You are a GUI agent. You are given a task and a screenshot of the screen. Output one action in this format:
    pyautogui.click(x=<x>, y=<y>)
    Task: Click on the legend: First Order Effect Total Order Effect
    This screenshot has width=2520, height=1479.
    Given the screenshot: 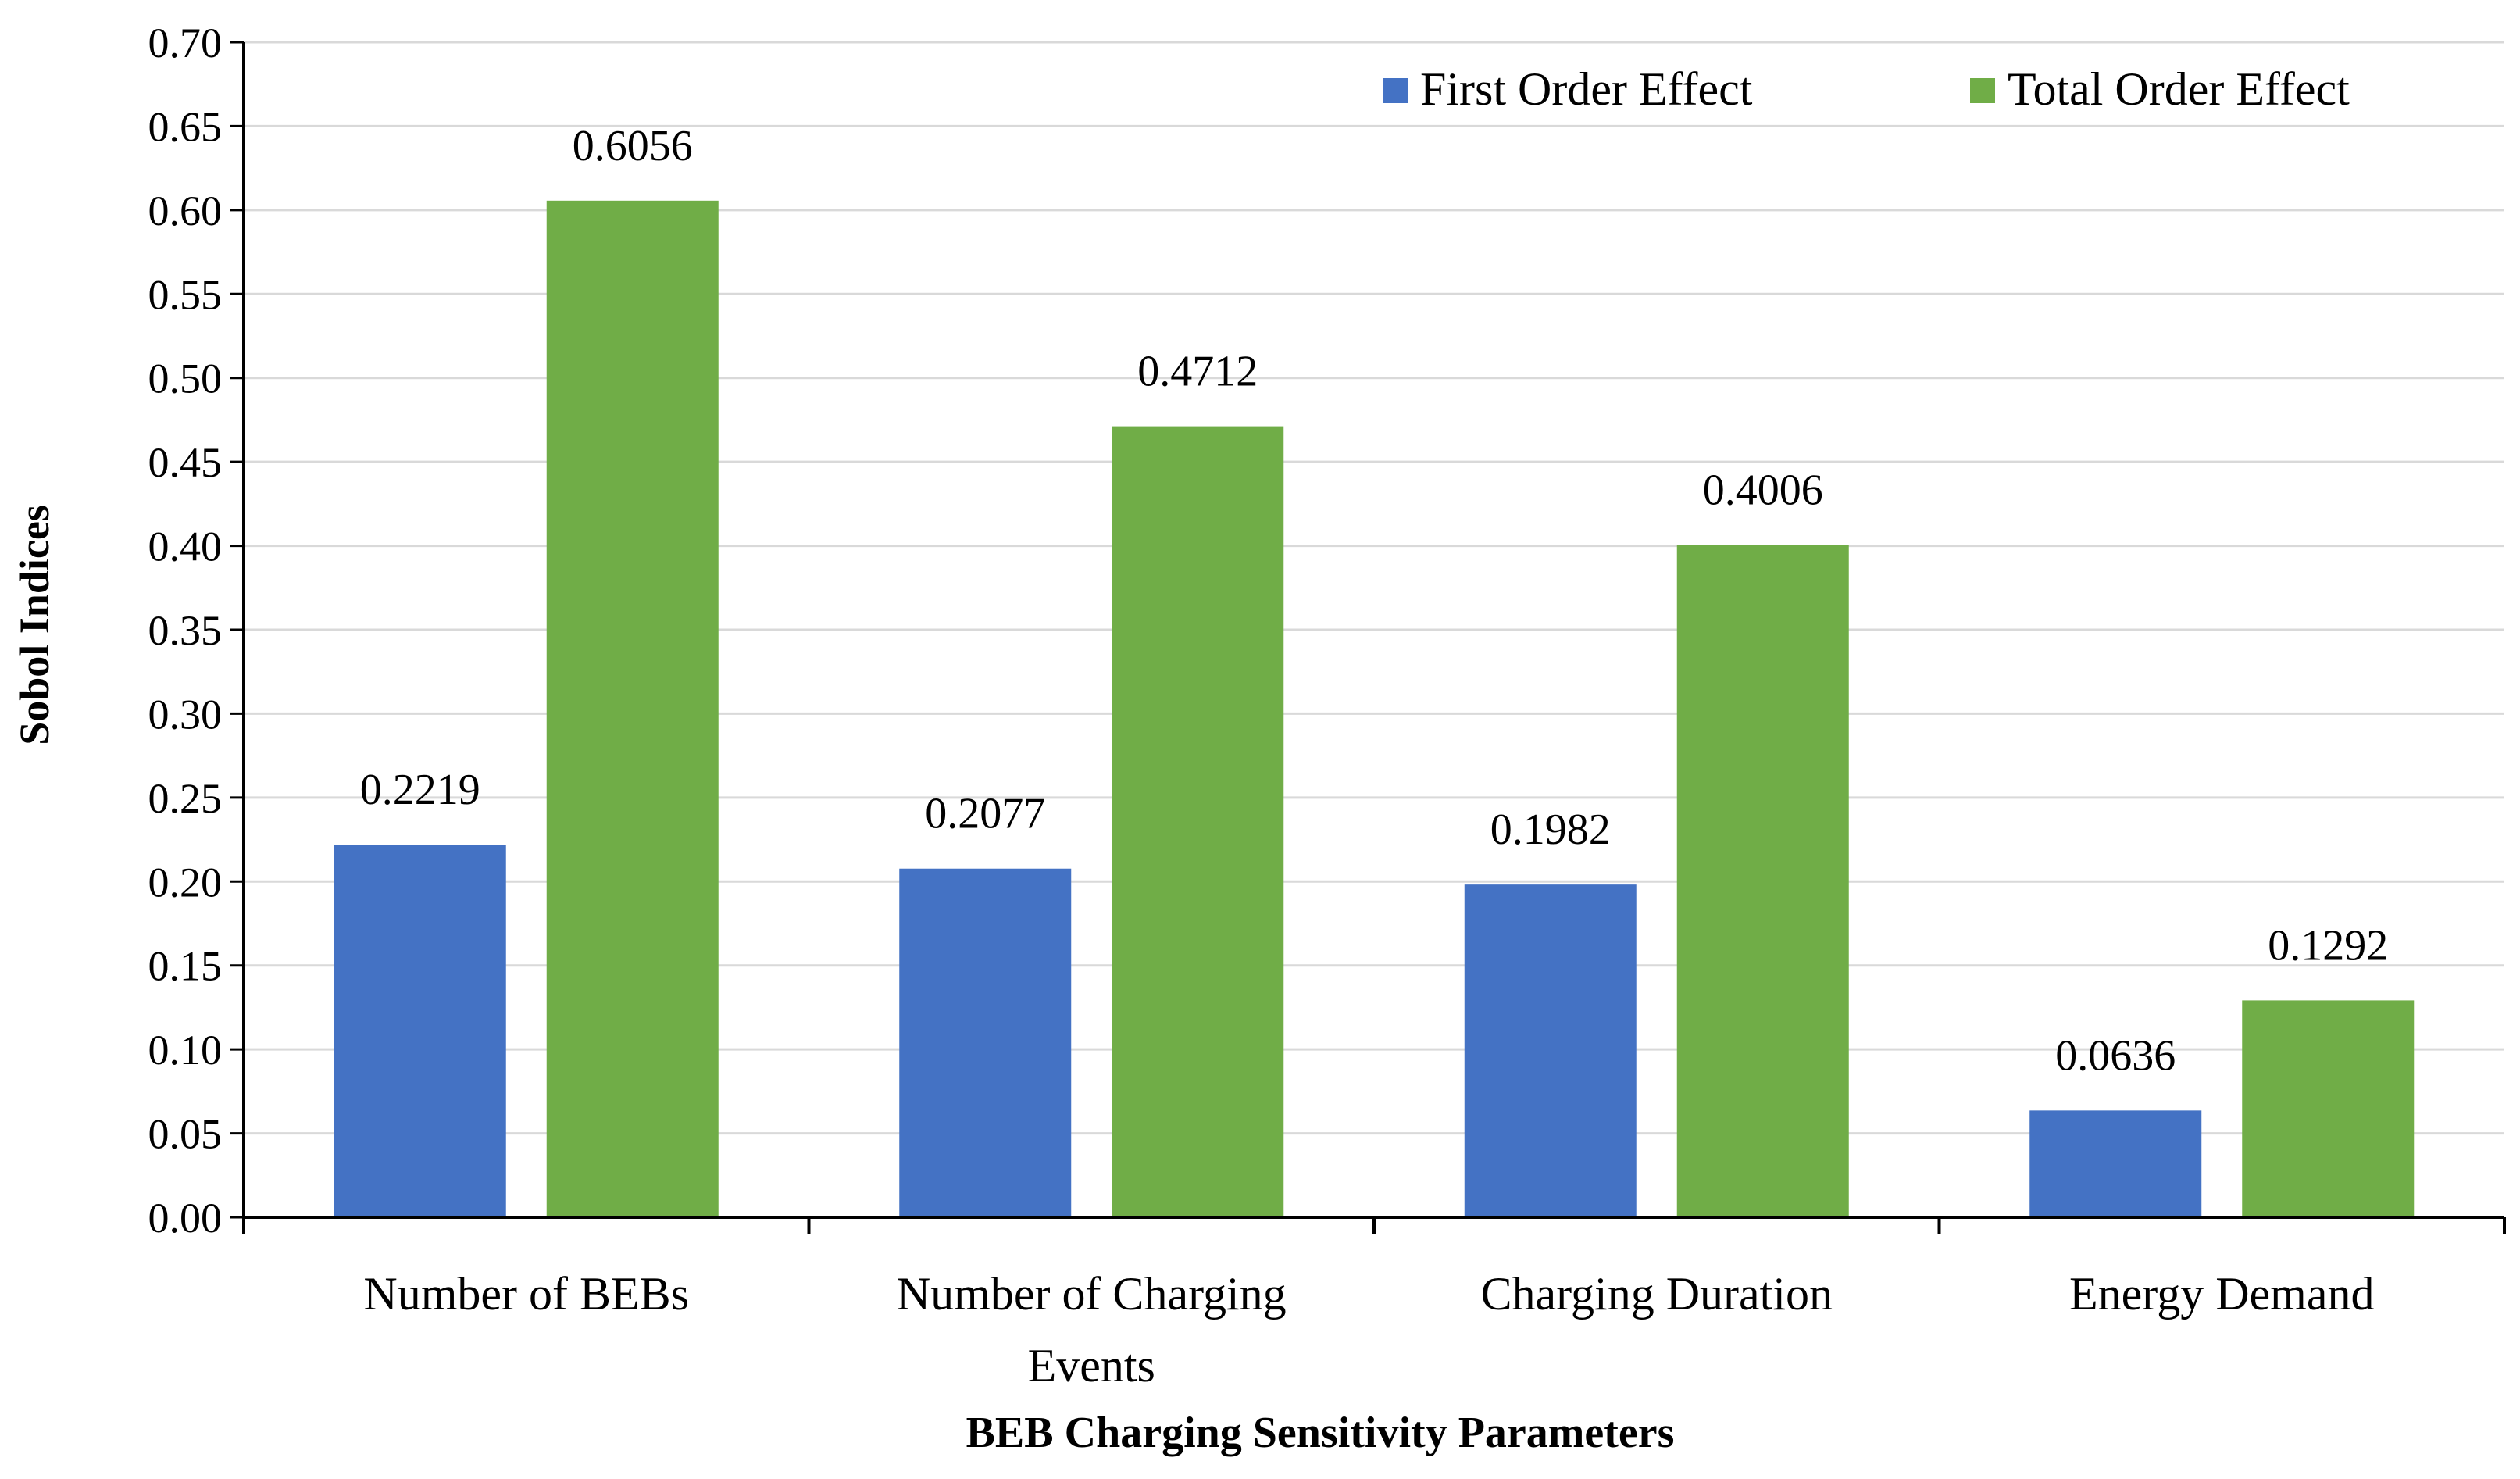 What is the action you would take?
    pyautogui.click(x=1866, y=89)
    